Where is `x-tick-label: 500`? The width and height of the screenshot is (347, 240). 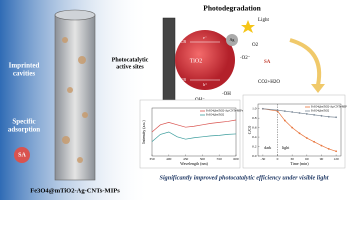 x-tick-label: 500 is located at coordinates (203, 159).